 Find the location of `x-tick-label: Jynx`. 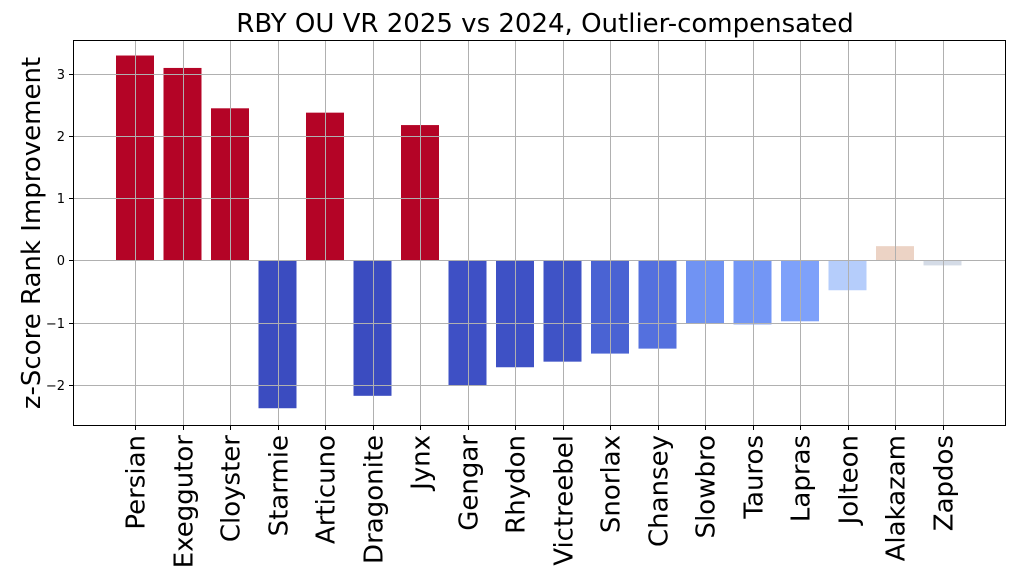

x-tick-label: Jynx is located at coordinates (422, 463).